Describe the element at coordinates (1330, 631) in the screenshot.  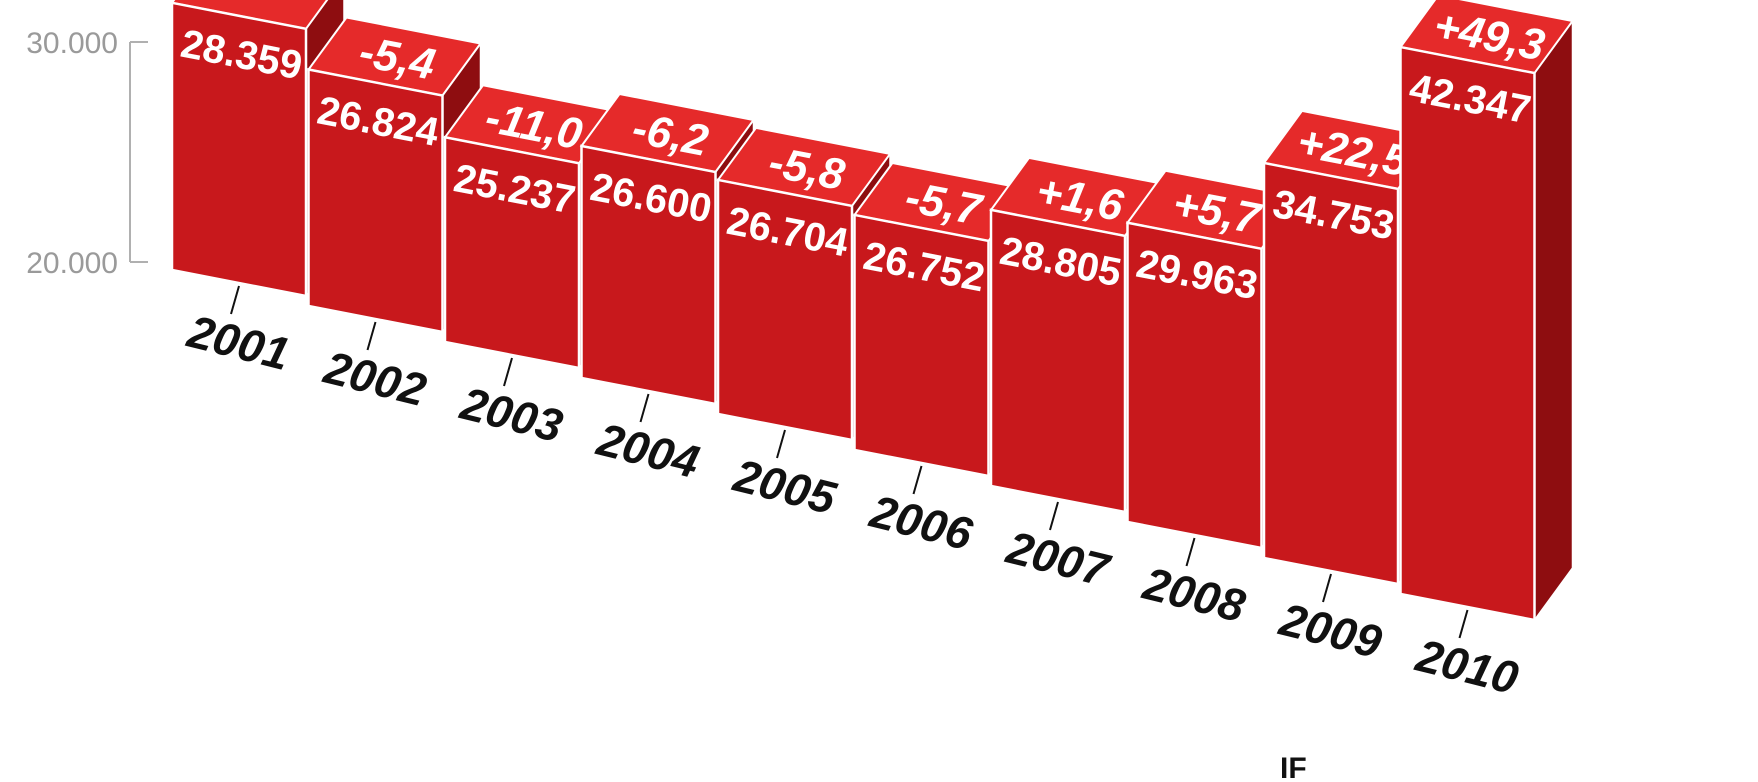
I see `x-tick-label: 2009` at that location.